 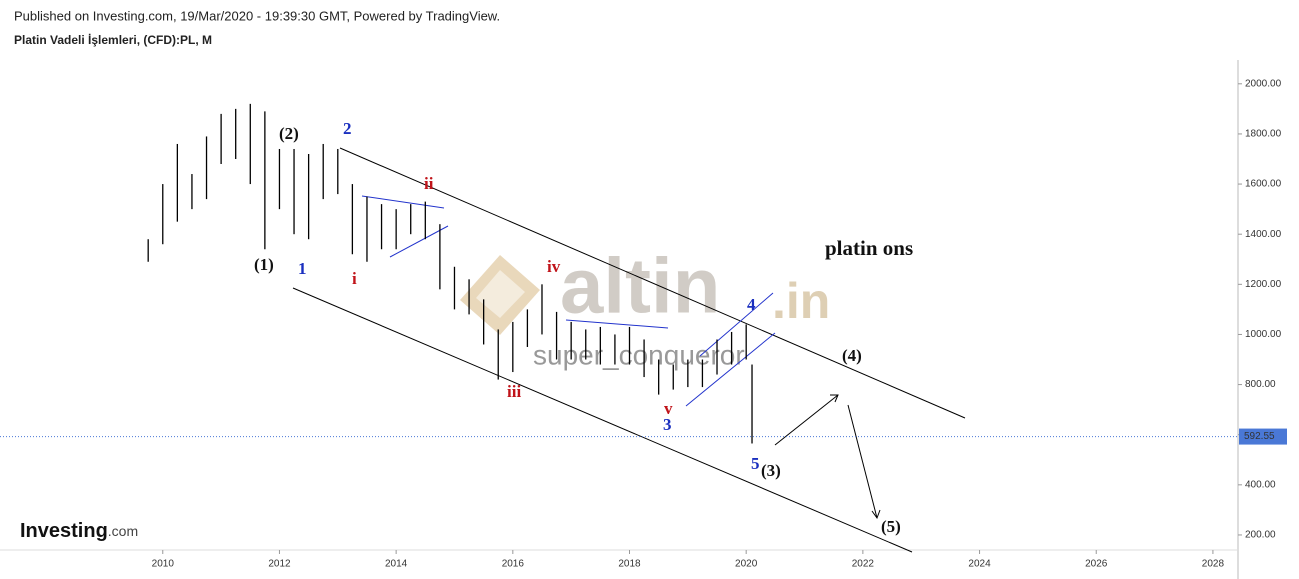 What do you see at coordinates (1260, 384) in the screenshot?
I see `y-tick-label: 800.00` at bounding box center [1260, 384].